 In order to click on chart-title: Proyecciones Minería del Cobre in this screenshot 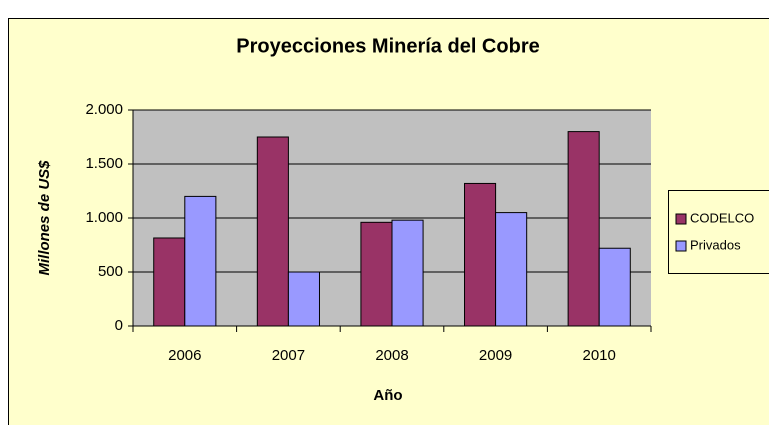, I will do `click(387, 46)`.